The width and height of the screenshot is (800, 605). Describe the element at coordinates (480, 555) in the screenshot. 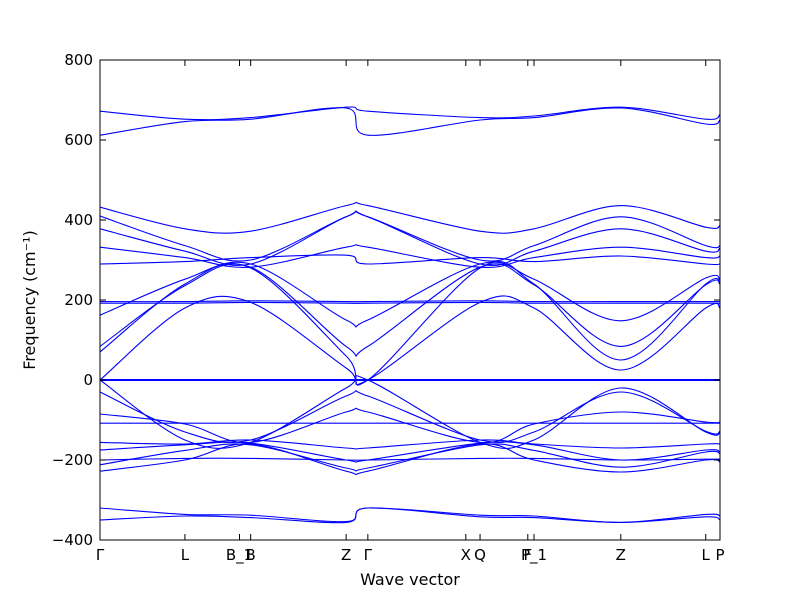

I see `x-tick-label: Q` at that location.